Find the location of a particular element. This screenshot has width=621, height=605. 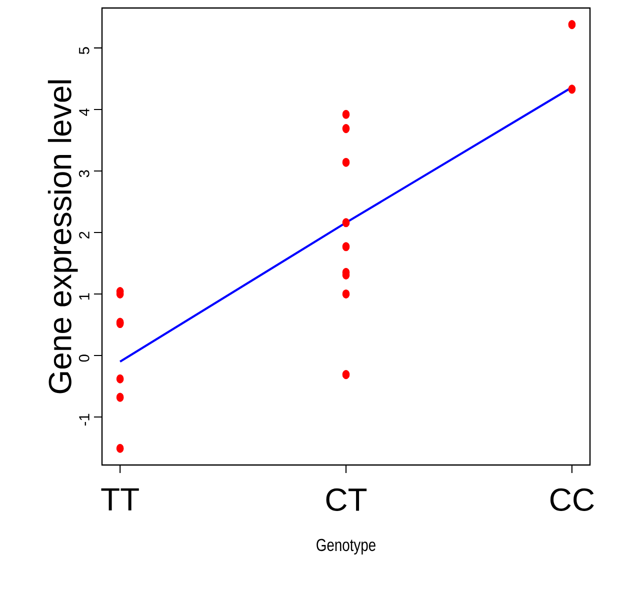

y-tick-label: 4 is located at coordinates (84, 112).